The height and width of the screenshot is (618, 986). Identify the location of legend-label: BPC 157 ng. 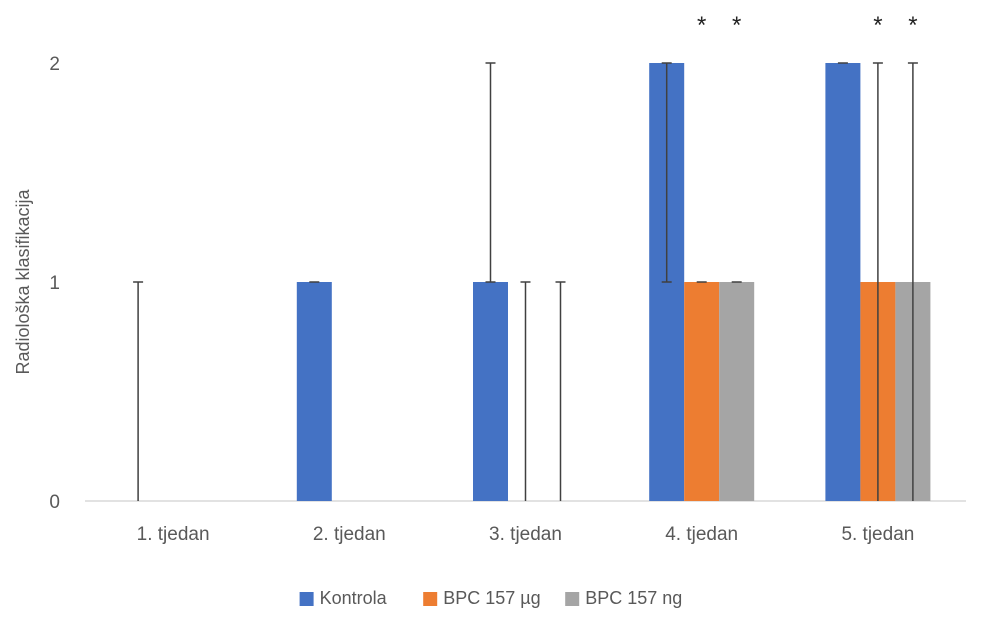
(633, 598).